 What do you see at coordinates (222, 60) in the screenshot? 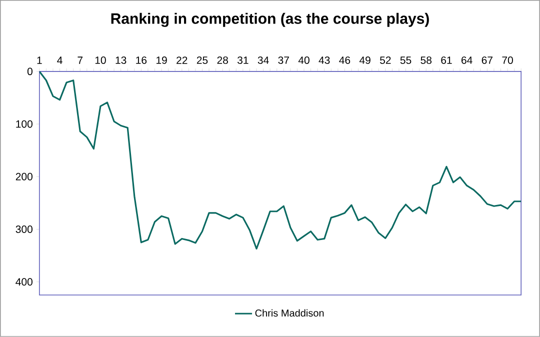
I see `x-tick-label: 28` at bounding box center [222, 60].